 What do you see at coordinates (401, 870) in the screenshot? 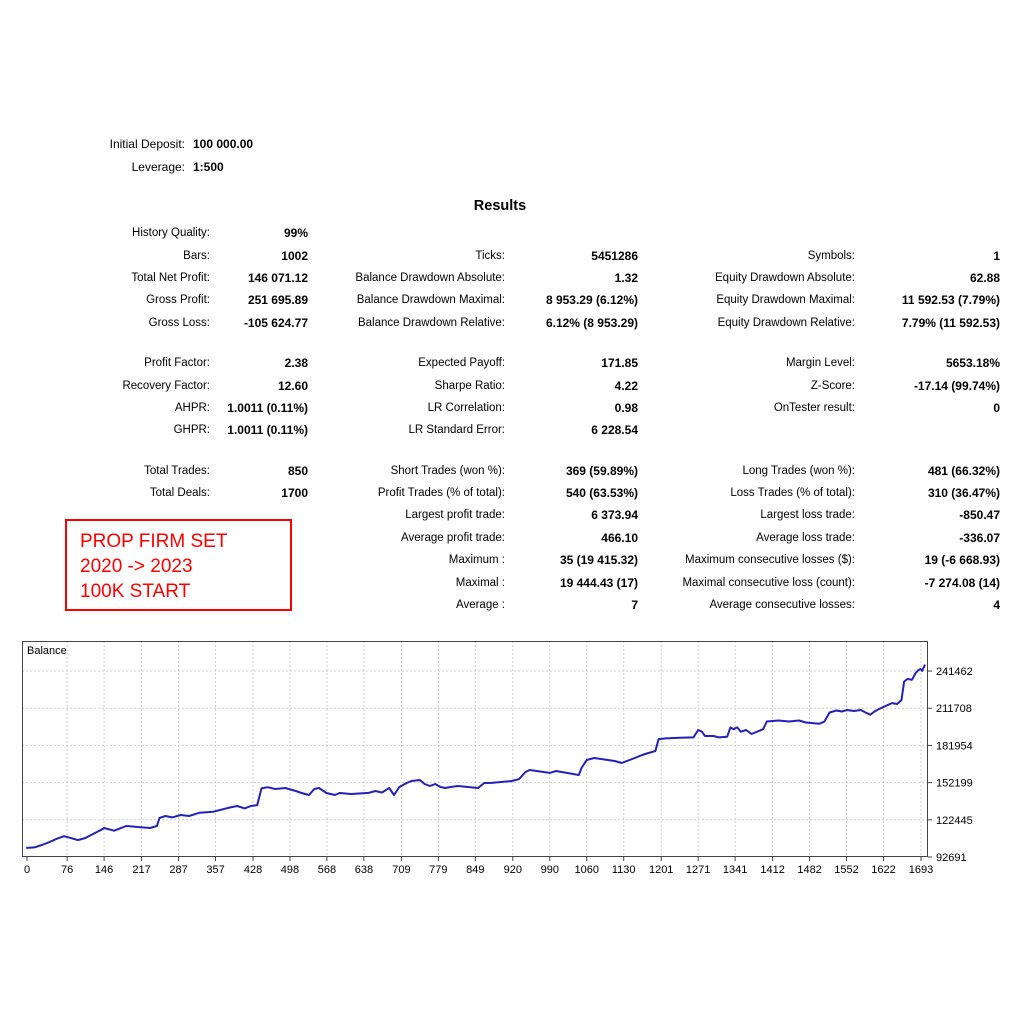
I see `x-tick-label: 709` at bounding box center [401, 870].